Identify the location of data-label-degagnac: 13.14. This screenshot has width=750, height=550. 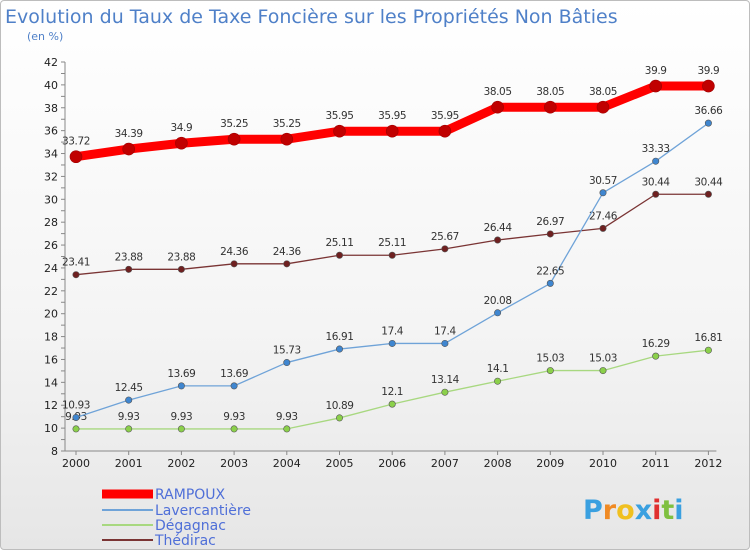
(445, 380).